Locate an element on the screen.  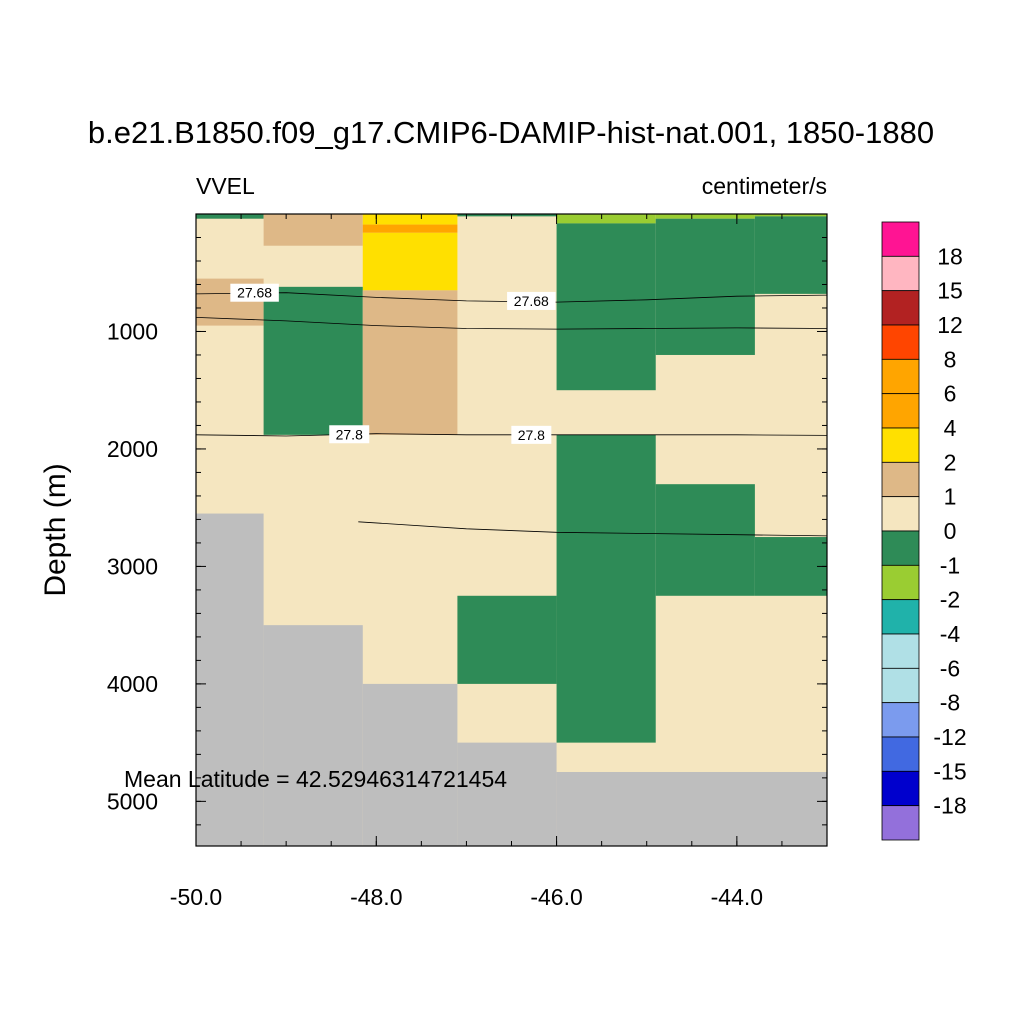
y-tick-label: 5000 is located at coordinates (132, 801).